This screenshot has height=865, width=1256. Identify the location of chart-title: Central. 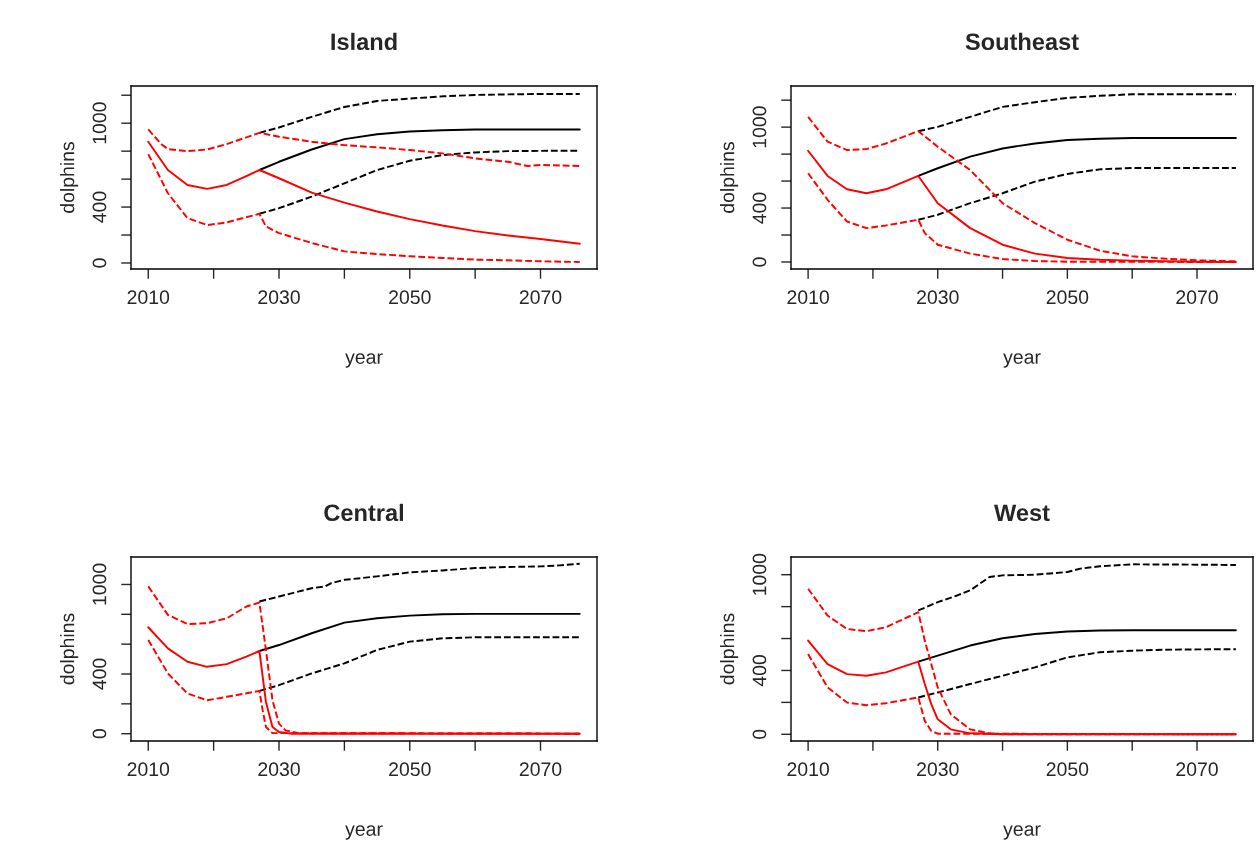
(363, 512).